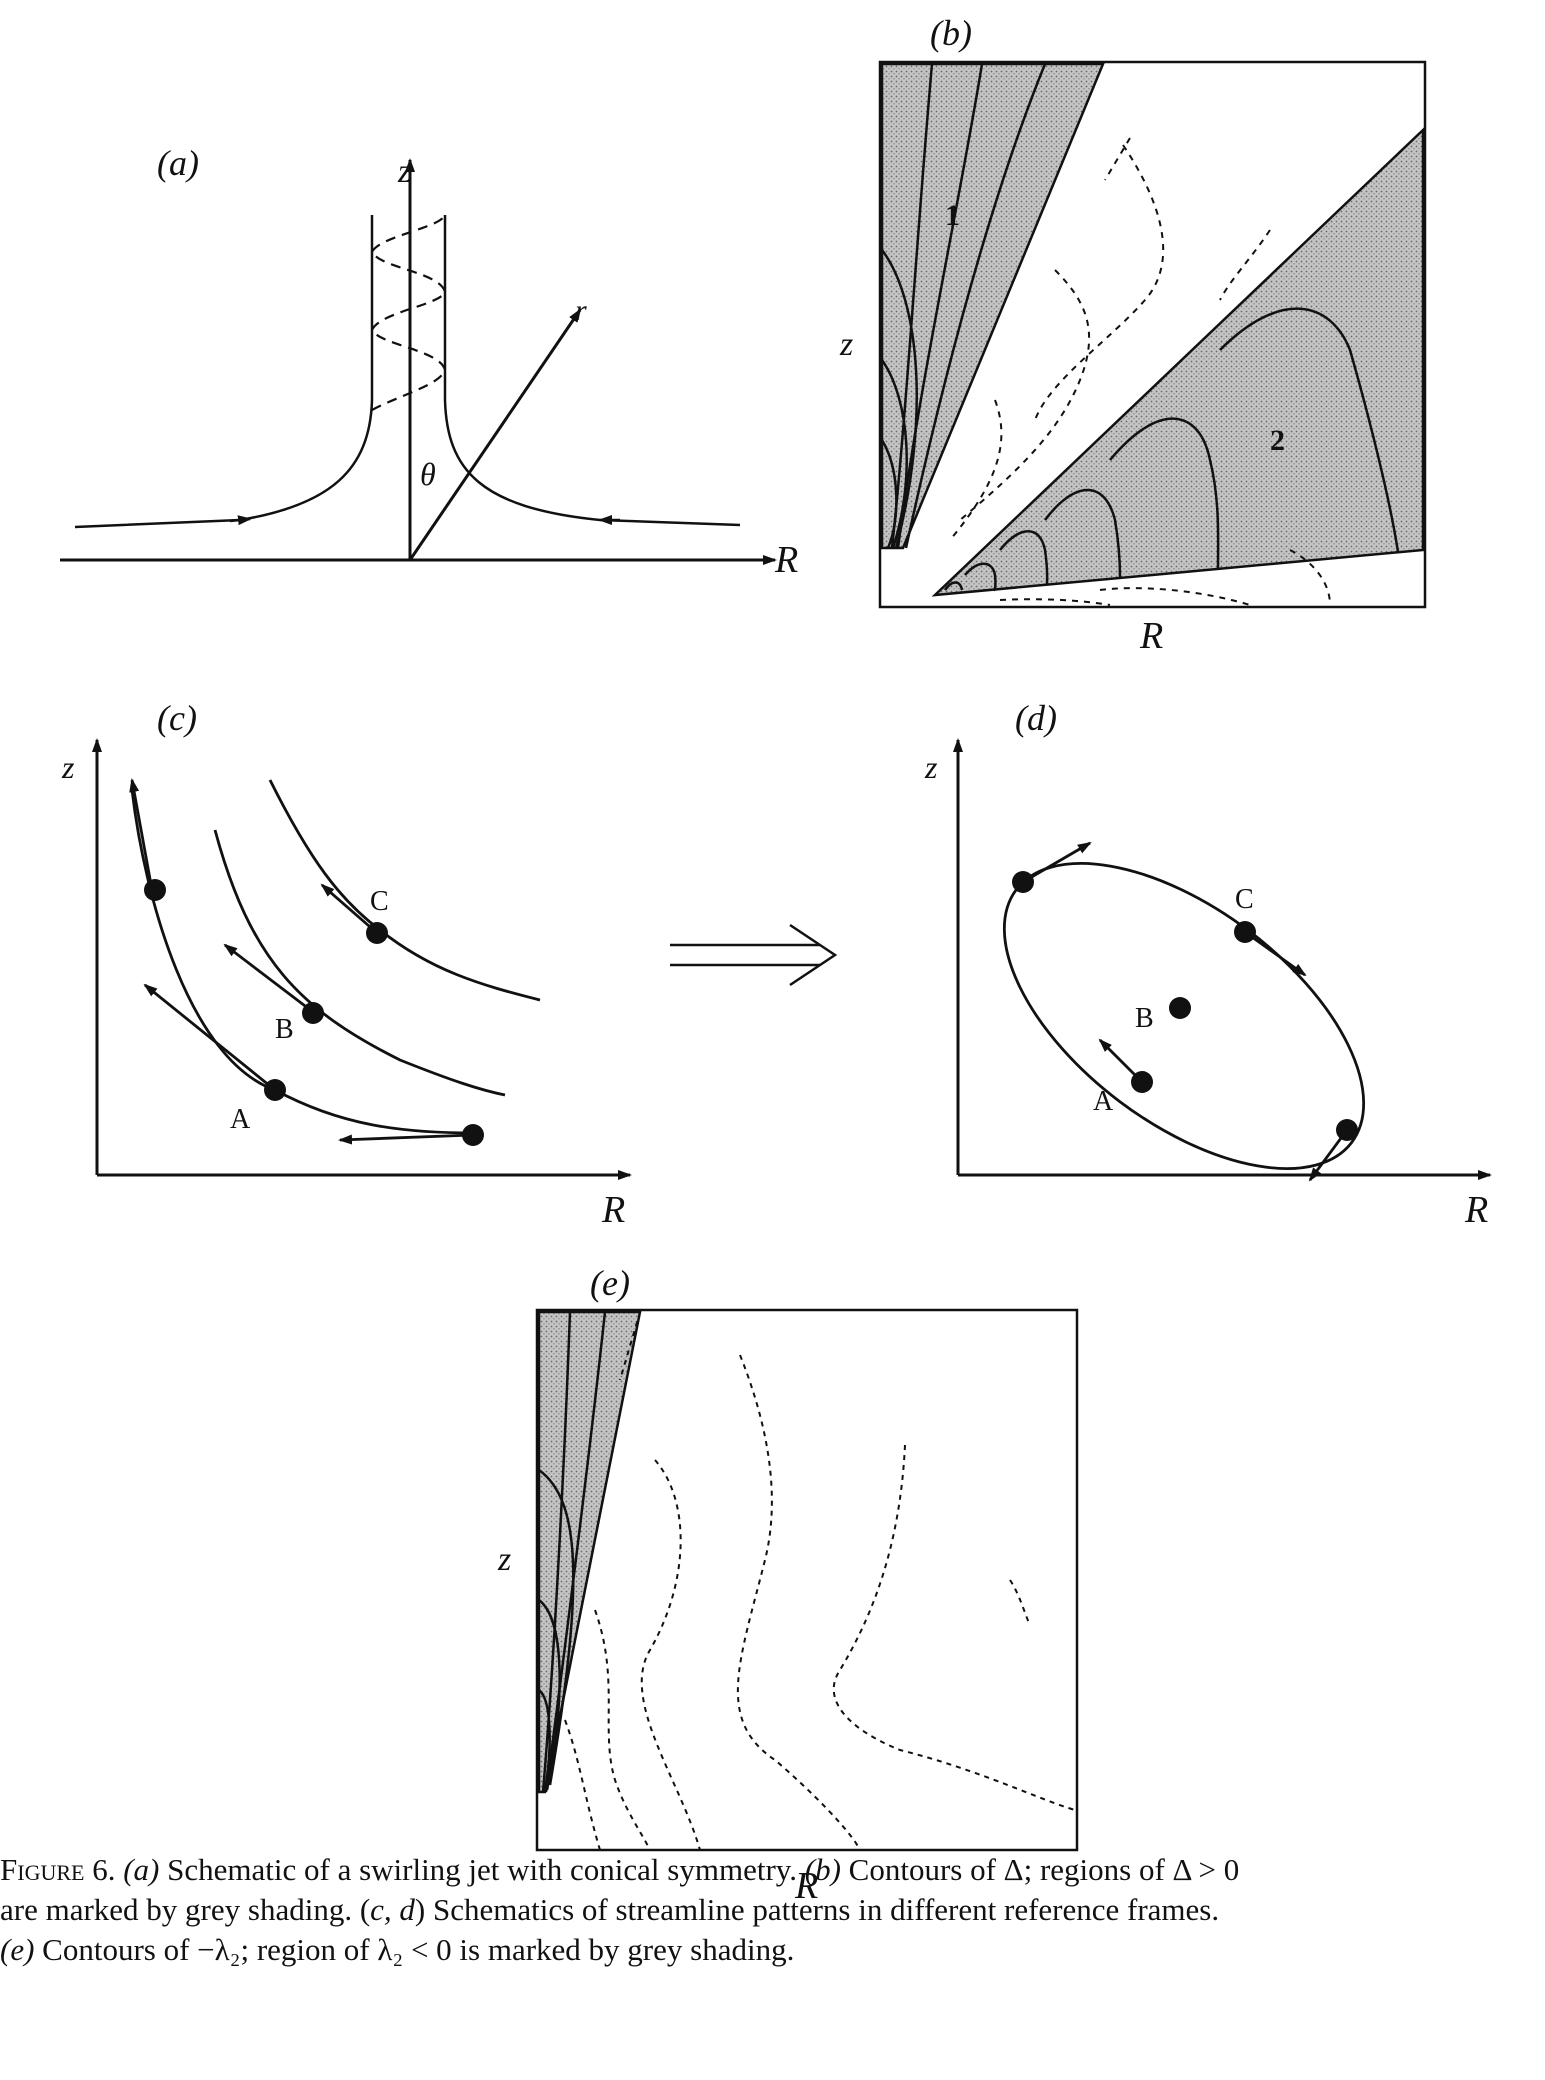 The height and width of the screenshot is (2080, 1545). Describe the element at coordinates (931, 767) in the screenshot. I see `panel-d-z-label: z` at that location.